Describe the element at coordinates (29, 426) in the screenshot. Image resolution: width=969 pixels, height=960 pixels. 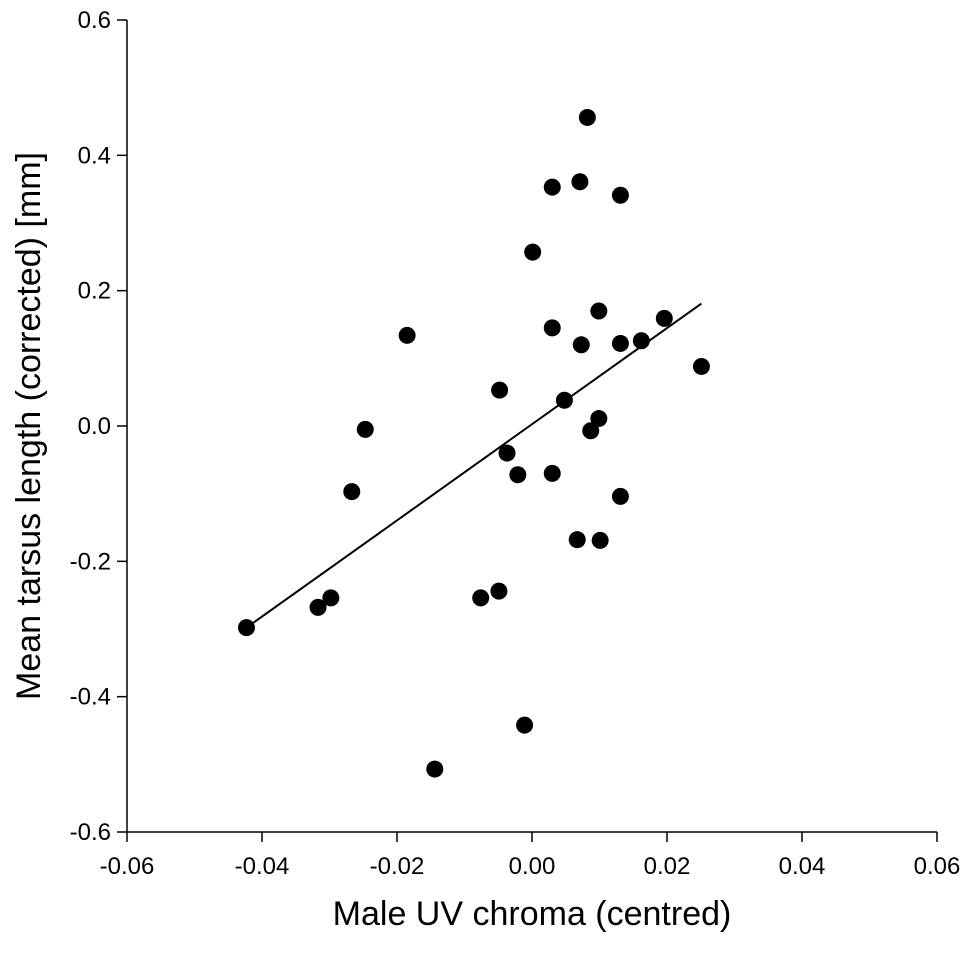
I see `y-axis-title: Mean tarsus length (corrected) [mm]` at that location.